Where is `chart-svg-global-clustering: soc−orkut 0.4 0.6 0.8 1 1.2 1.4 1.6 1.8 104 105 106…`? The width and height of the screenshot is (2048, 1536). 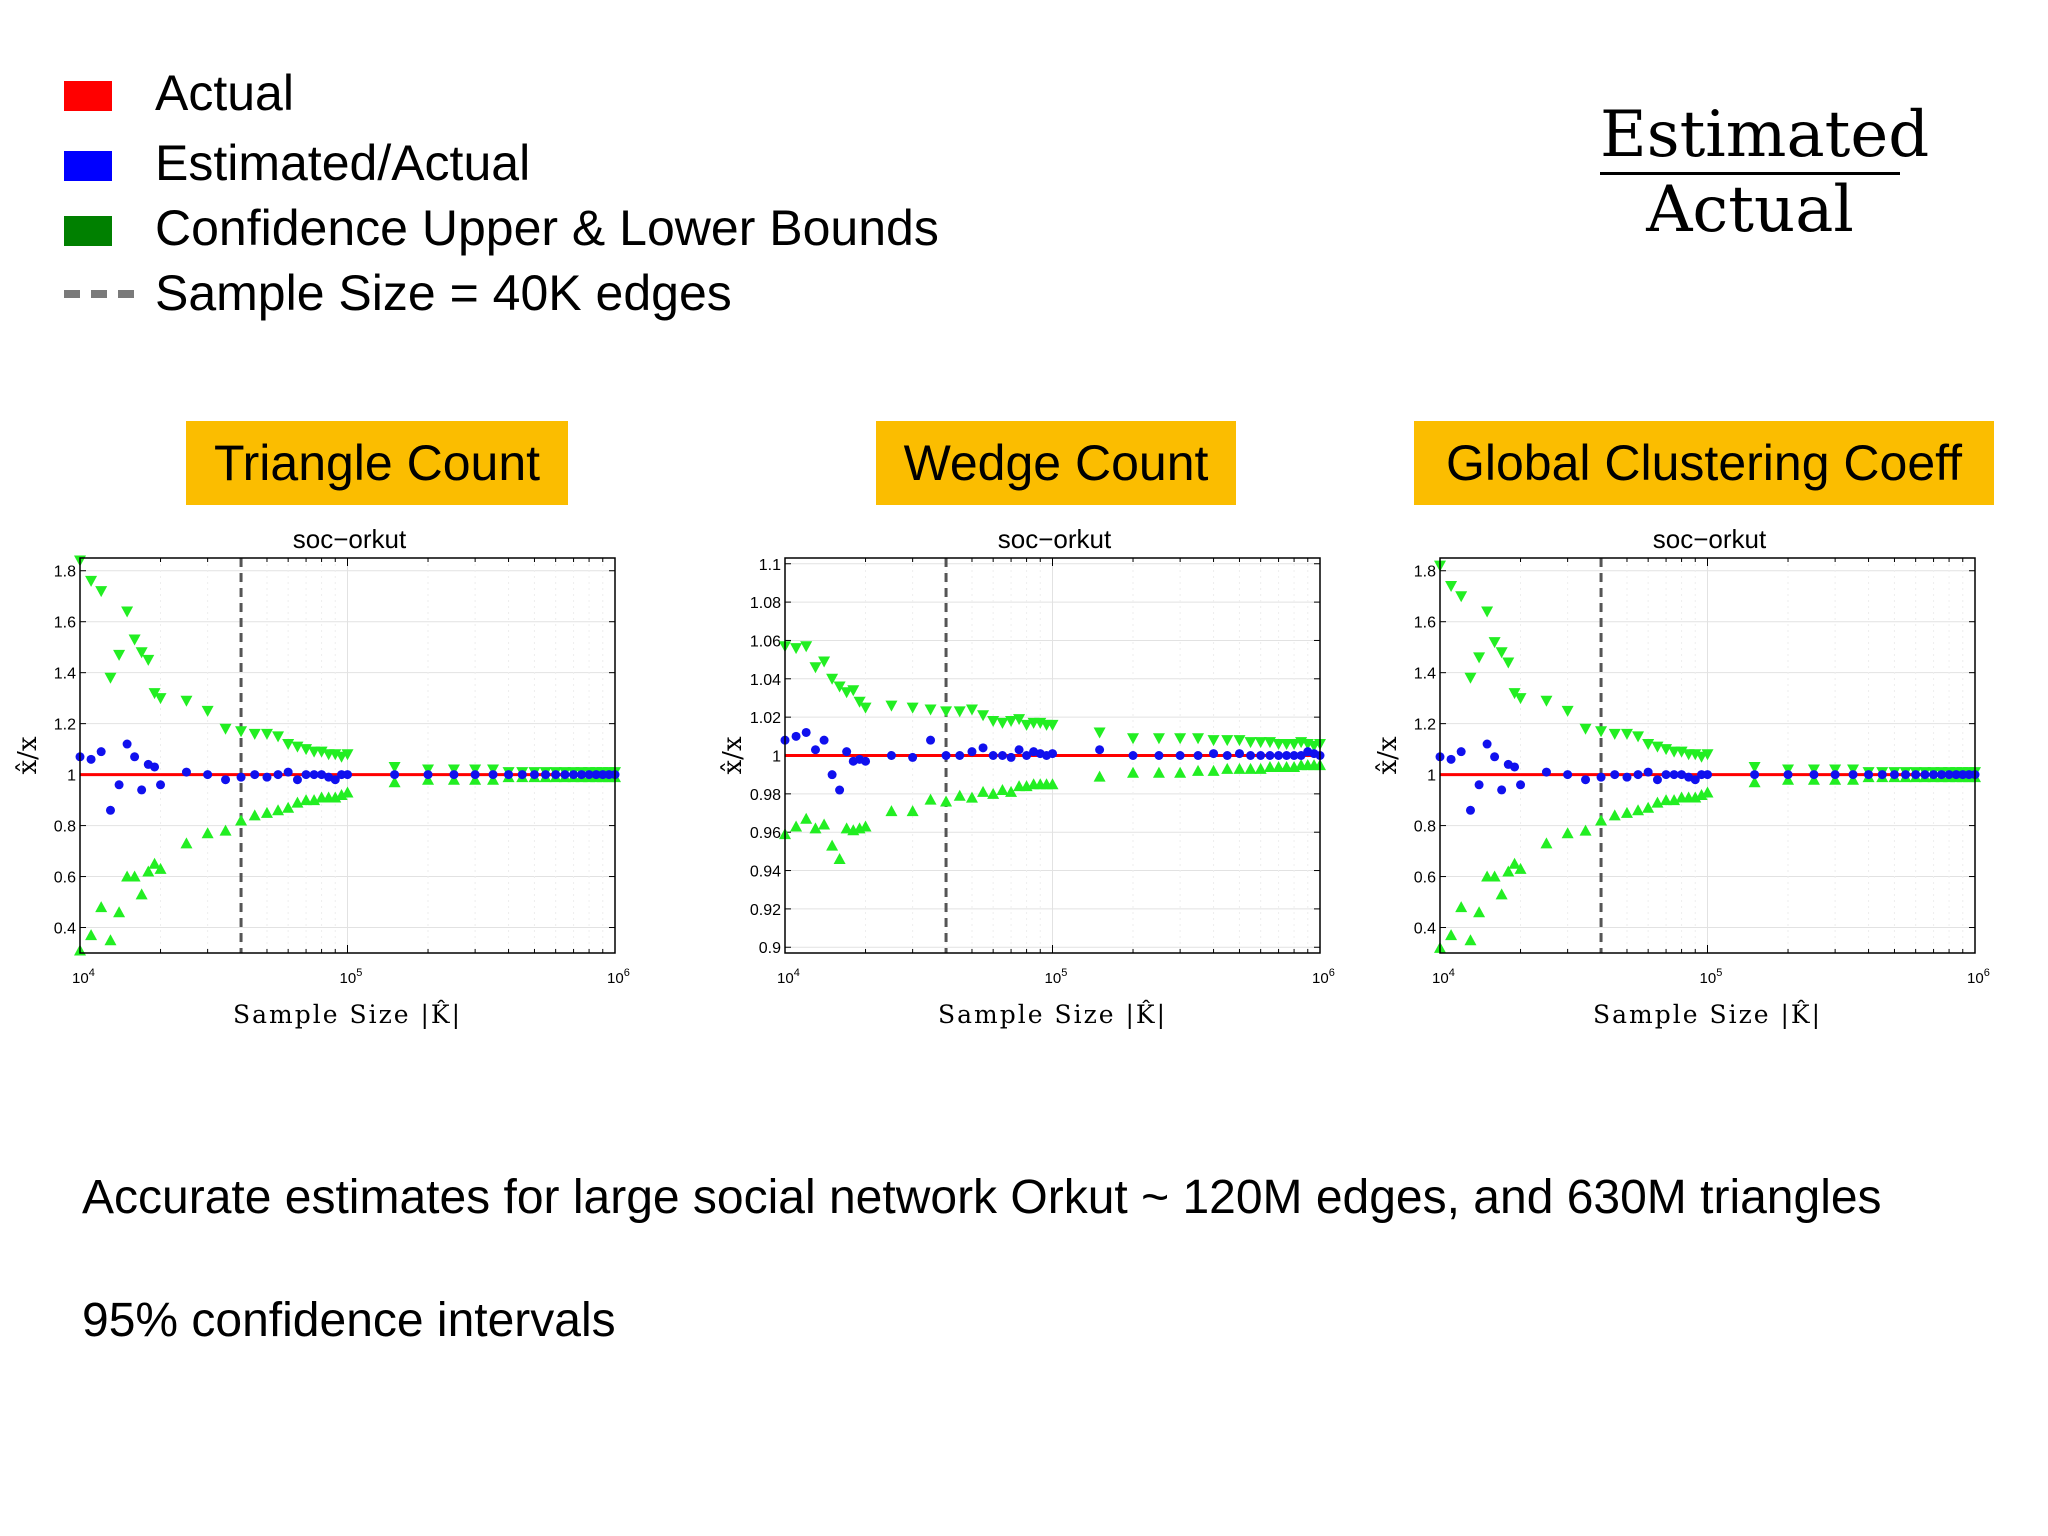 chart-svg-global-clustering: soc−orkut 0.4 0.6 0.8 1 1.2 1.4 1.6 1.8 104 105 106… is located at coordinates (1681, 777).